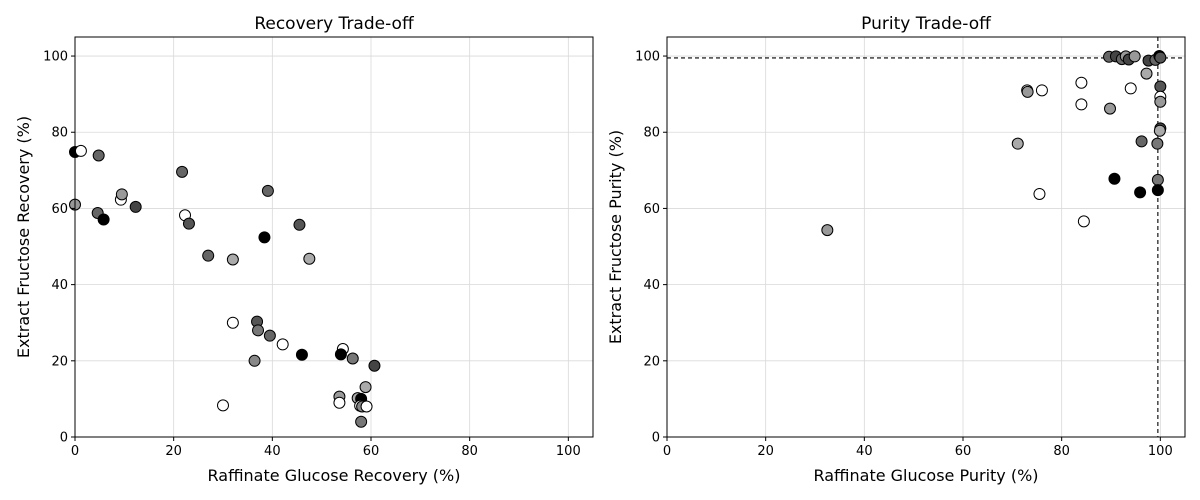 Image resolution: width=1200 pixels, height=500 pixels. I want to click on x-axis-label: Raffinate Glucose Recovery (%), so click(334, 475).